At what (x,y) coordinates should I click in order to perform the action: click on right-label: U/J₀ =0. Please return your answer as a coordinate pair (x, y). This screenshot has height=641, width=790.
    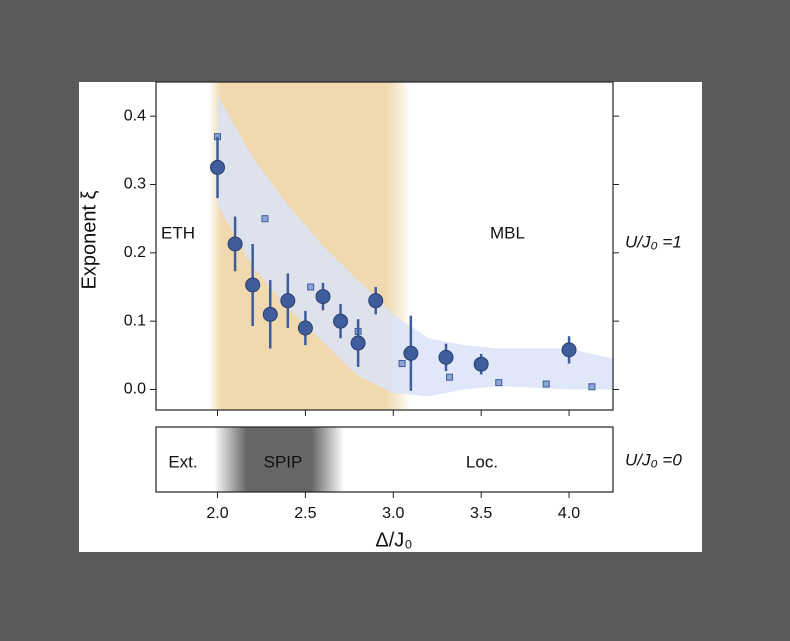
    Looking at the image, I should click on (653, 459).